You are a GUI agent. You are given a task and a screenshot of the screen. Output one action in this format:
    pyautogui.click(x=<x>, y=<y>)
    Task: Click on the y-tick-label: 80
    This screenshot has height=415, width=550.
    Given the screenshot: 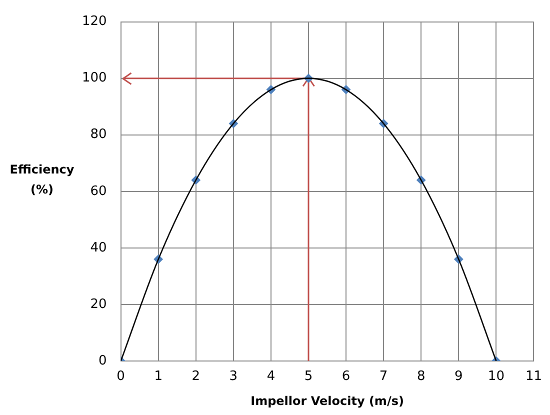 What is the action you would take?
    pyautogui.click(x=98, y=134)
    